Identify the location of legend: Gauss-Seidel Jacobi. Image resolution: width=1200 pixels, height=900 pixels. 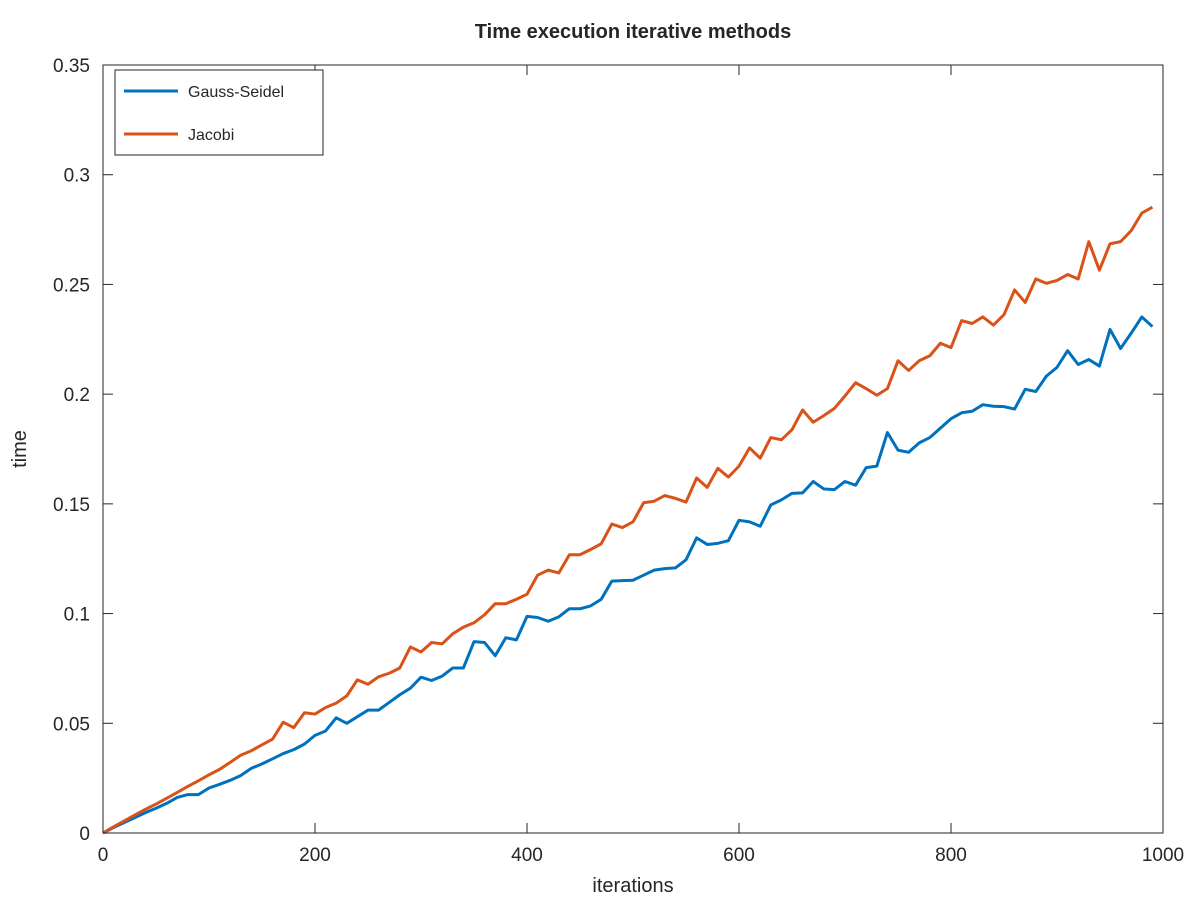
(219, 112).